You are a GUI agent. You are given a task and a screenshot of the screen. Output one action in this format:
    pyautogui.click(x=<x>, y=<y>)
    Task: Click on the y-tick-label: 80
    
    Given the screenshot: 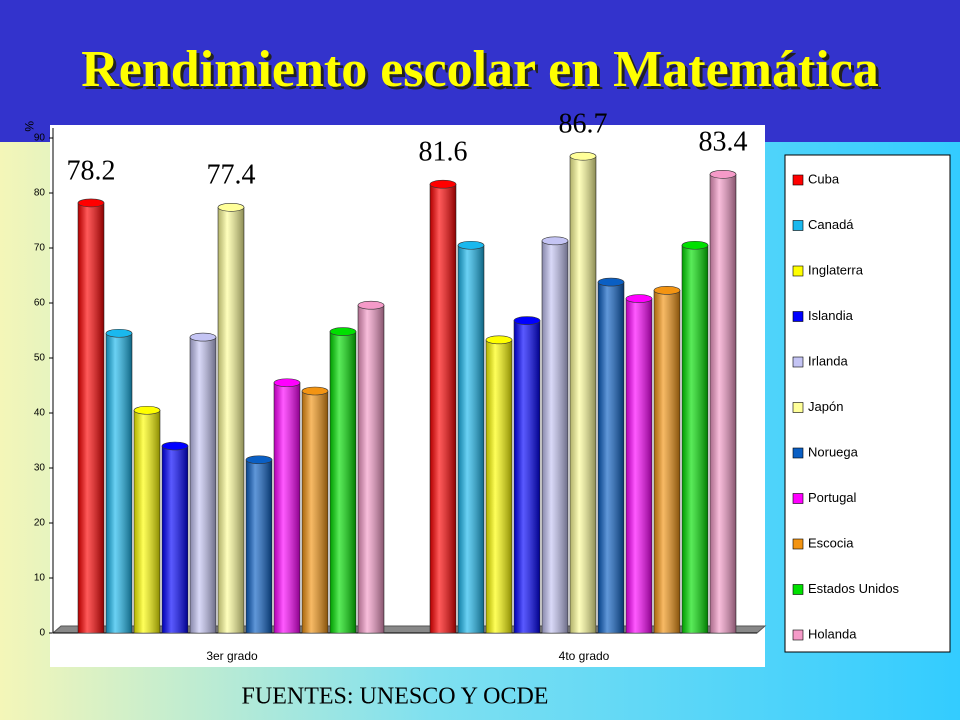 What is the action you would take?
    pyautogui.click(x=40, y=193)
    